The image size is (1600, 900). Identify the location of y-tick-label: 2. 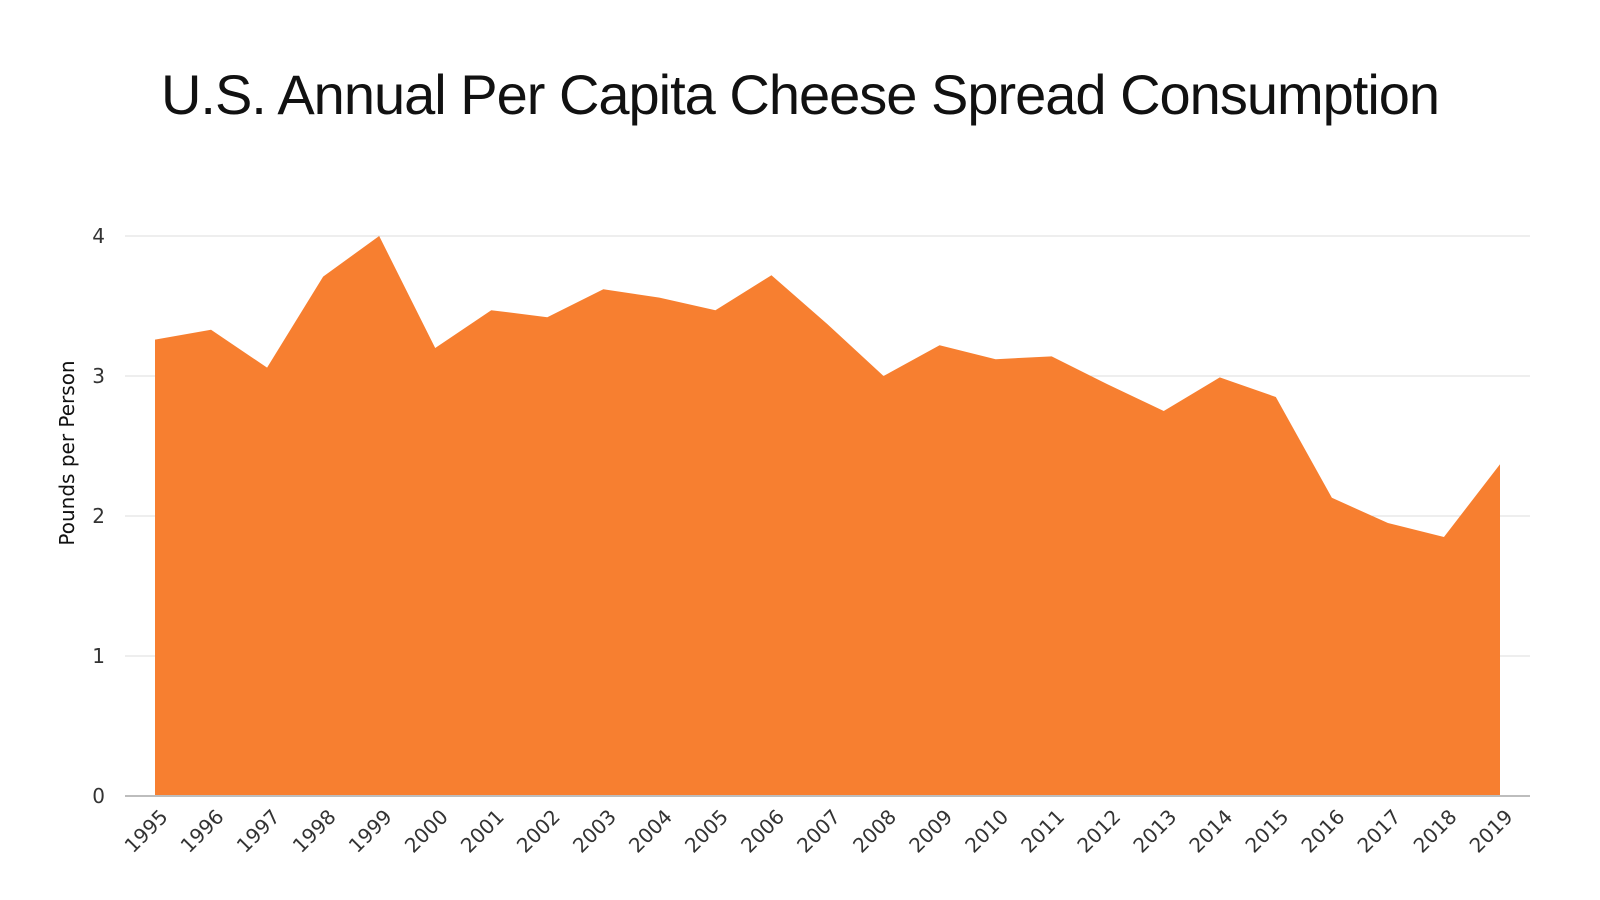
(98, 516).